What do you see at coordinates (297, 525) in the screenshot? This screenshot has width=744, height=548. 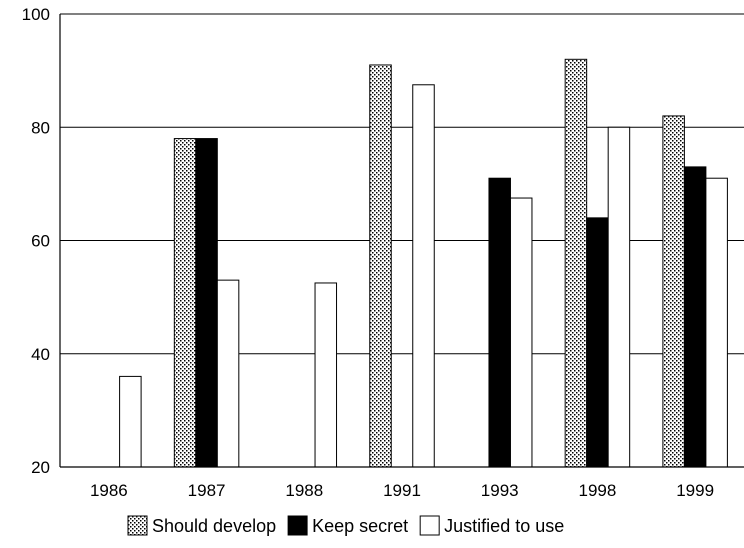 I see `legend-swatch-keep-secret` at bounding box center [297, 525].